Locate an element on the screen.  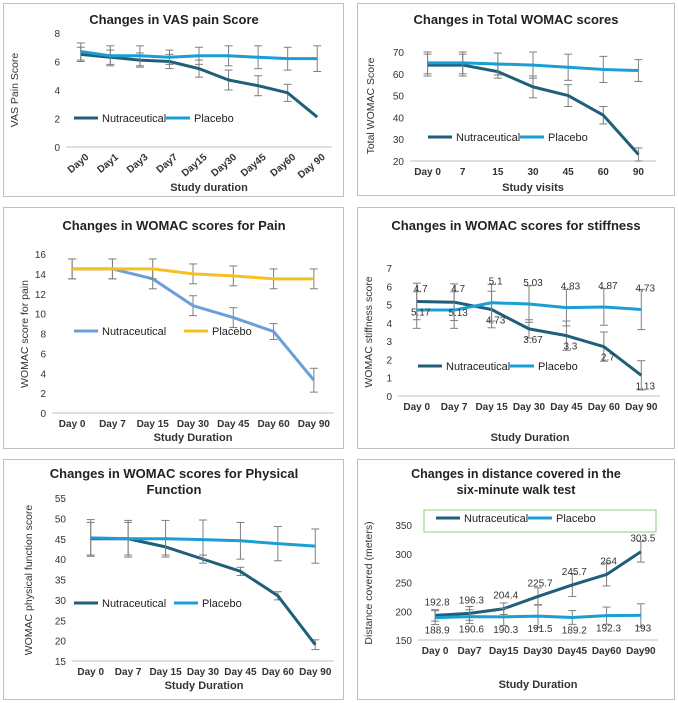
y-tick-label: 16 is located at coordinates (41, 255).